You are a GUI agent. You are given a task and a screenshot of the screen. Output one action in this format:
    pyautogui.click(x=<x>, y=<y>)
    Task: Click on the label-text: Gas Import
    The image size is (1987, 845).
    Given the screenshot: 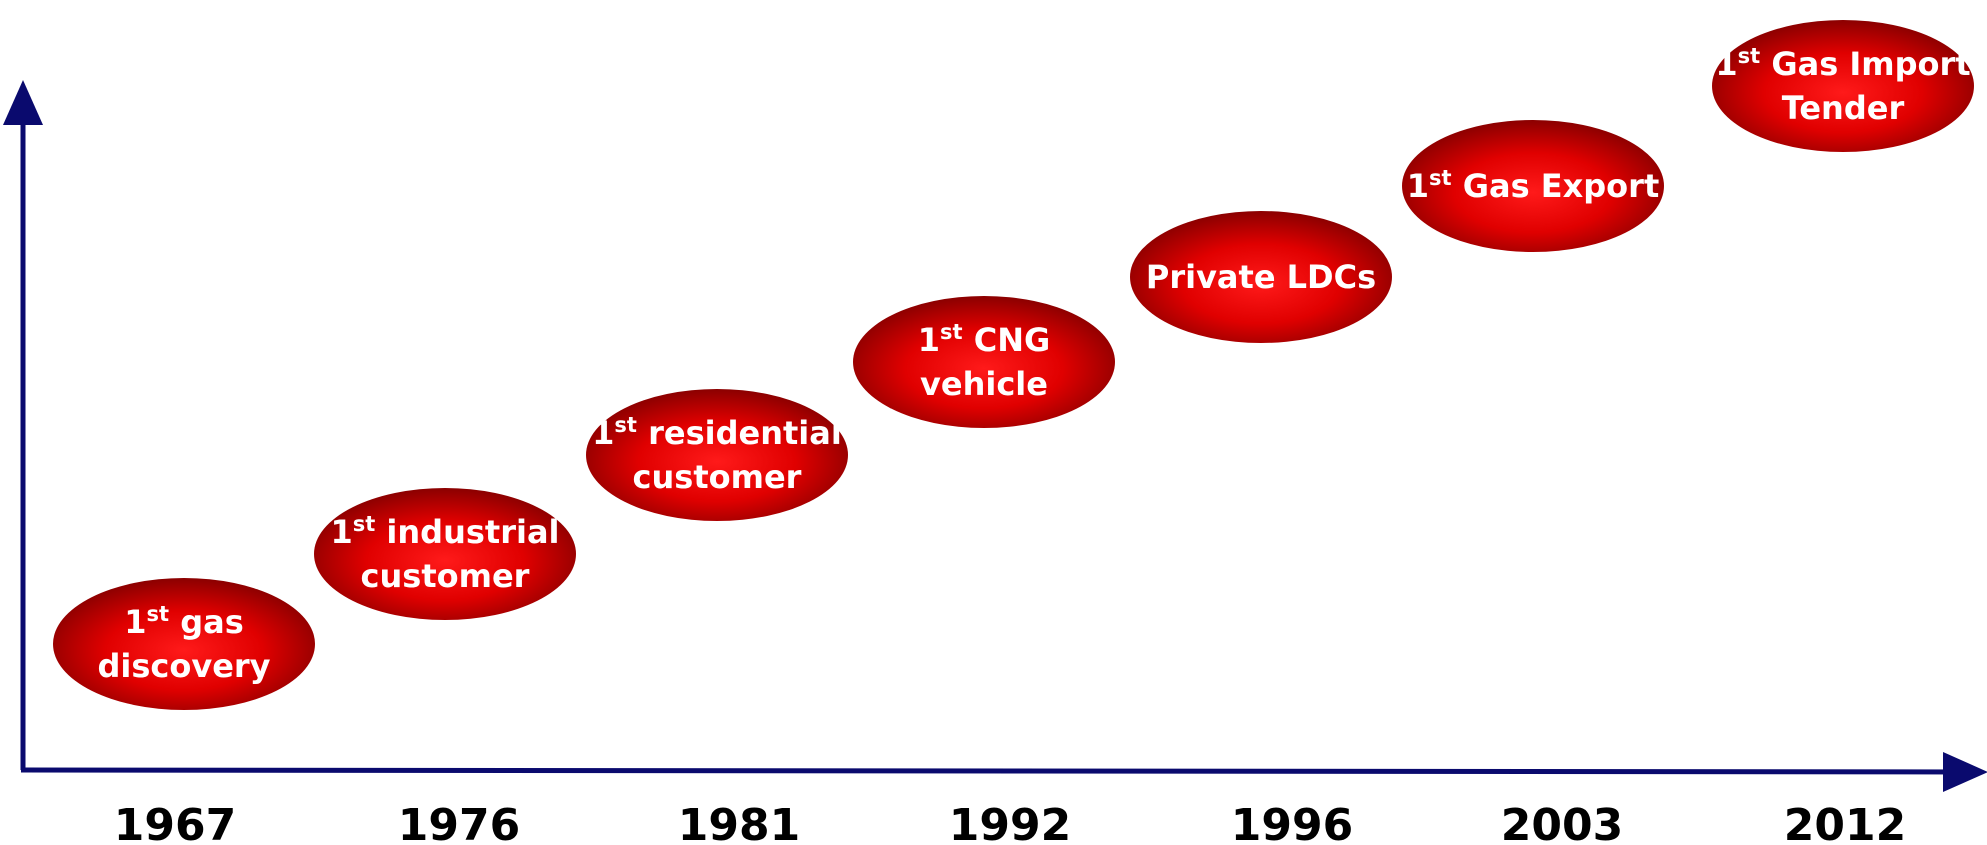 What is the action you would take?
    pyautogui.click(x=1865, y=64)
    